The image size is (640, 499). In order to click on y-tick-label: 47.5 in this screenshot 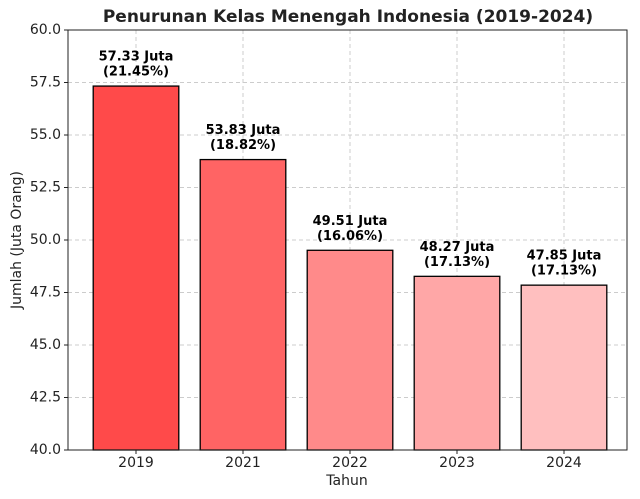, I will do `click(45, 293)`.